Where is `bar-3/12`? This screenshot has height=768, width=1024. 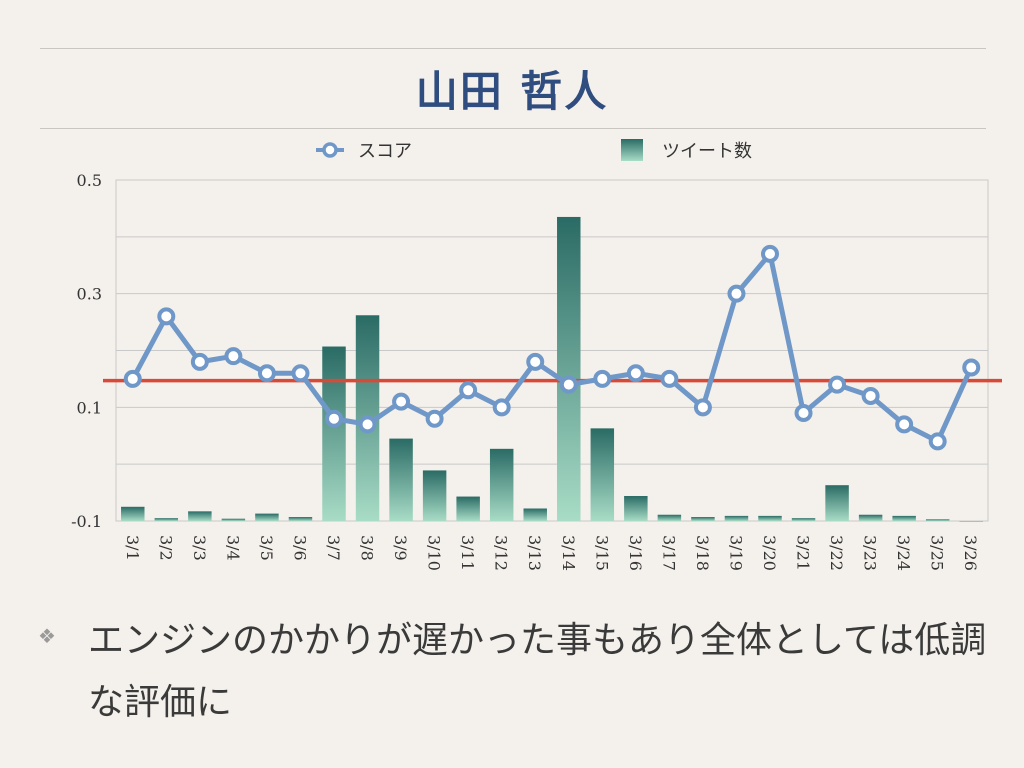 bar-3/12 is located at coordinates (501, 484).